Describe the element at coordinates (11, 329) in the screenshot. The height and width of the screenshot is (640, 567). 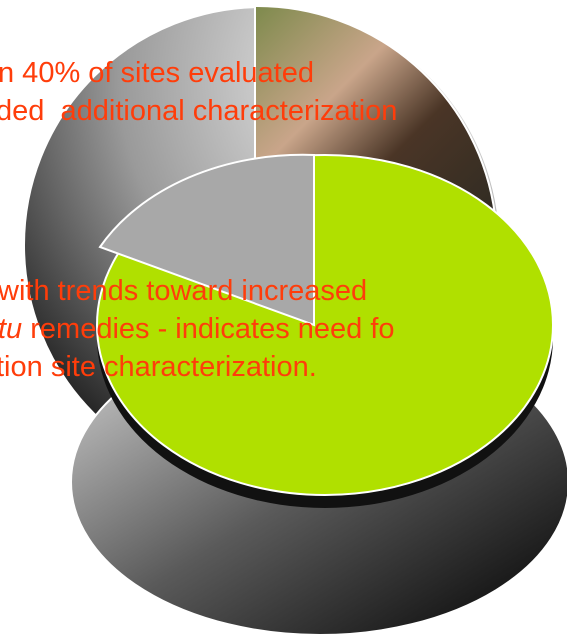
I see `italic-text: tu` at that location.